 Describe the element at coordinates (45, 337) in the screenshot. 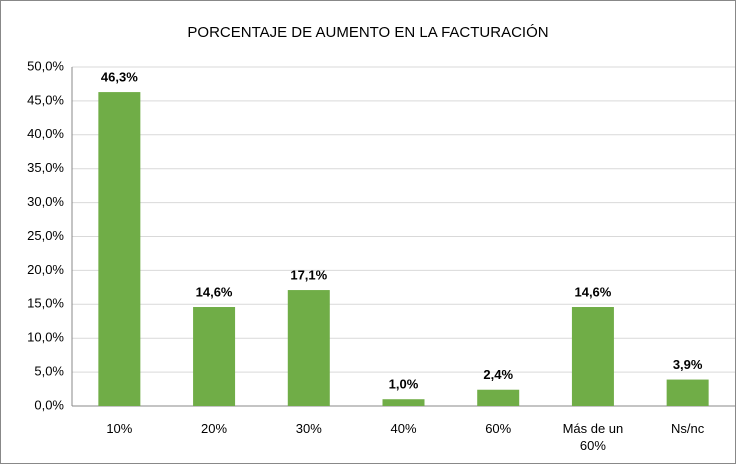

I see `y-tick-label: 10,0%` at that location.